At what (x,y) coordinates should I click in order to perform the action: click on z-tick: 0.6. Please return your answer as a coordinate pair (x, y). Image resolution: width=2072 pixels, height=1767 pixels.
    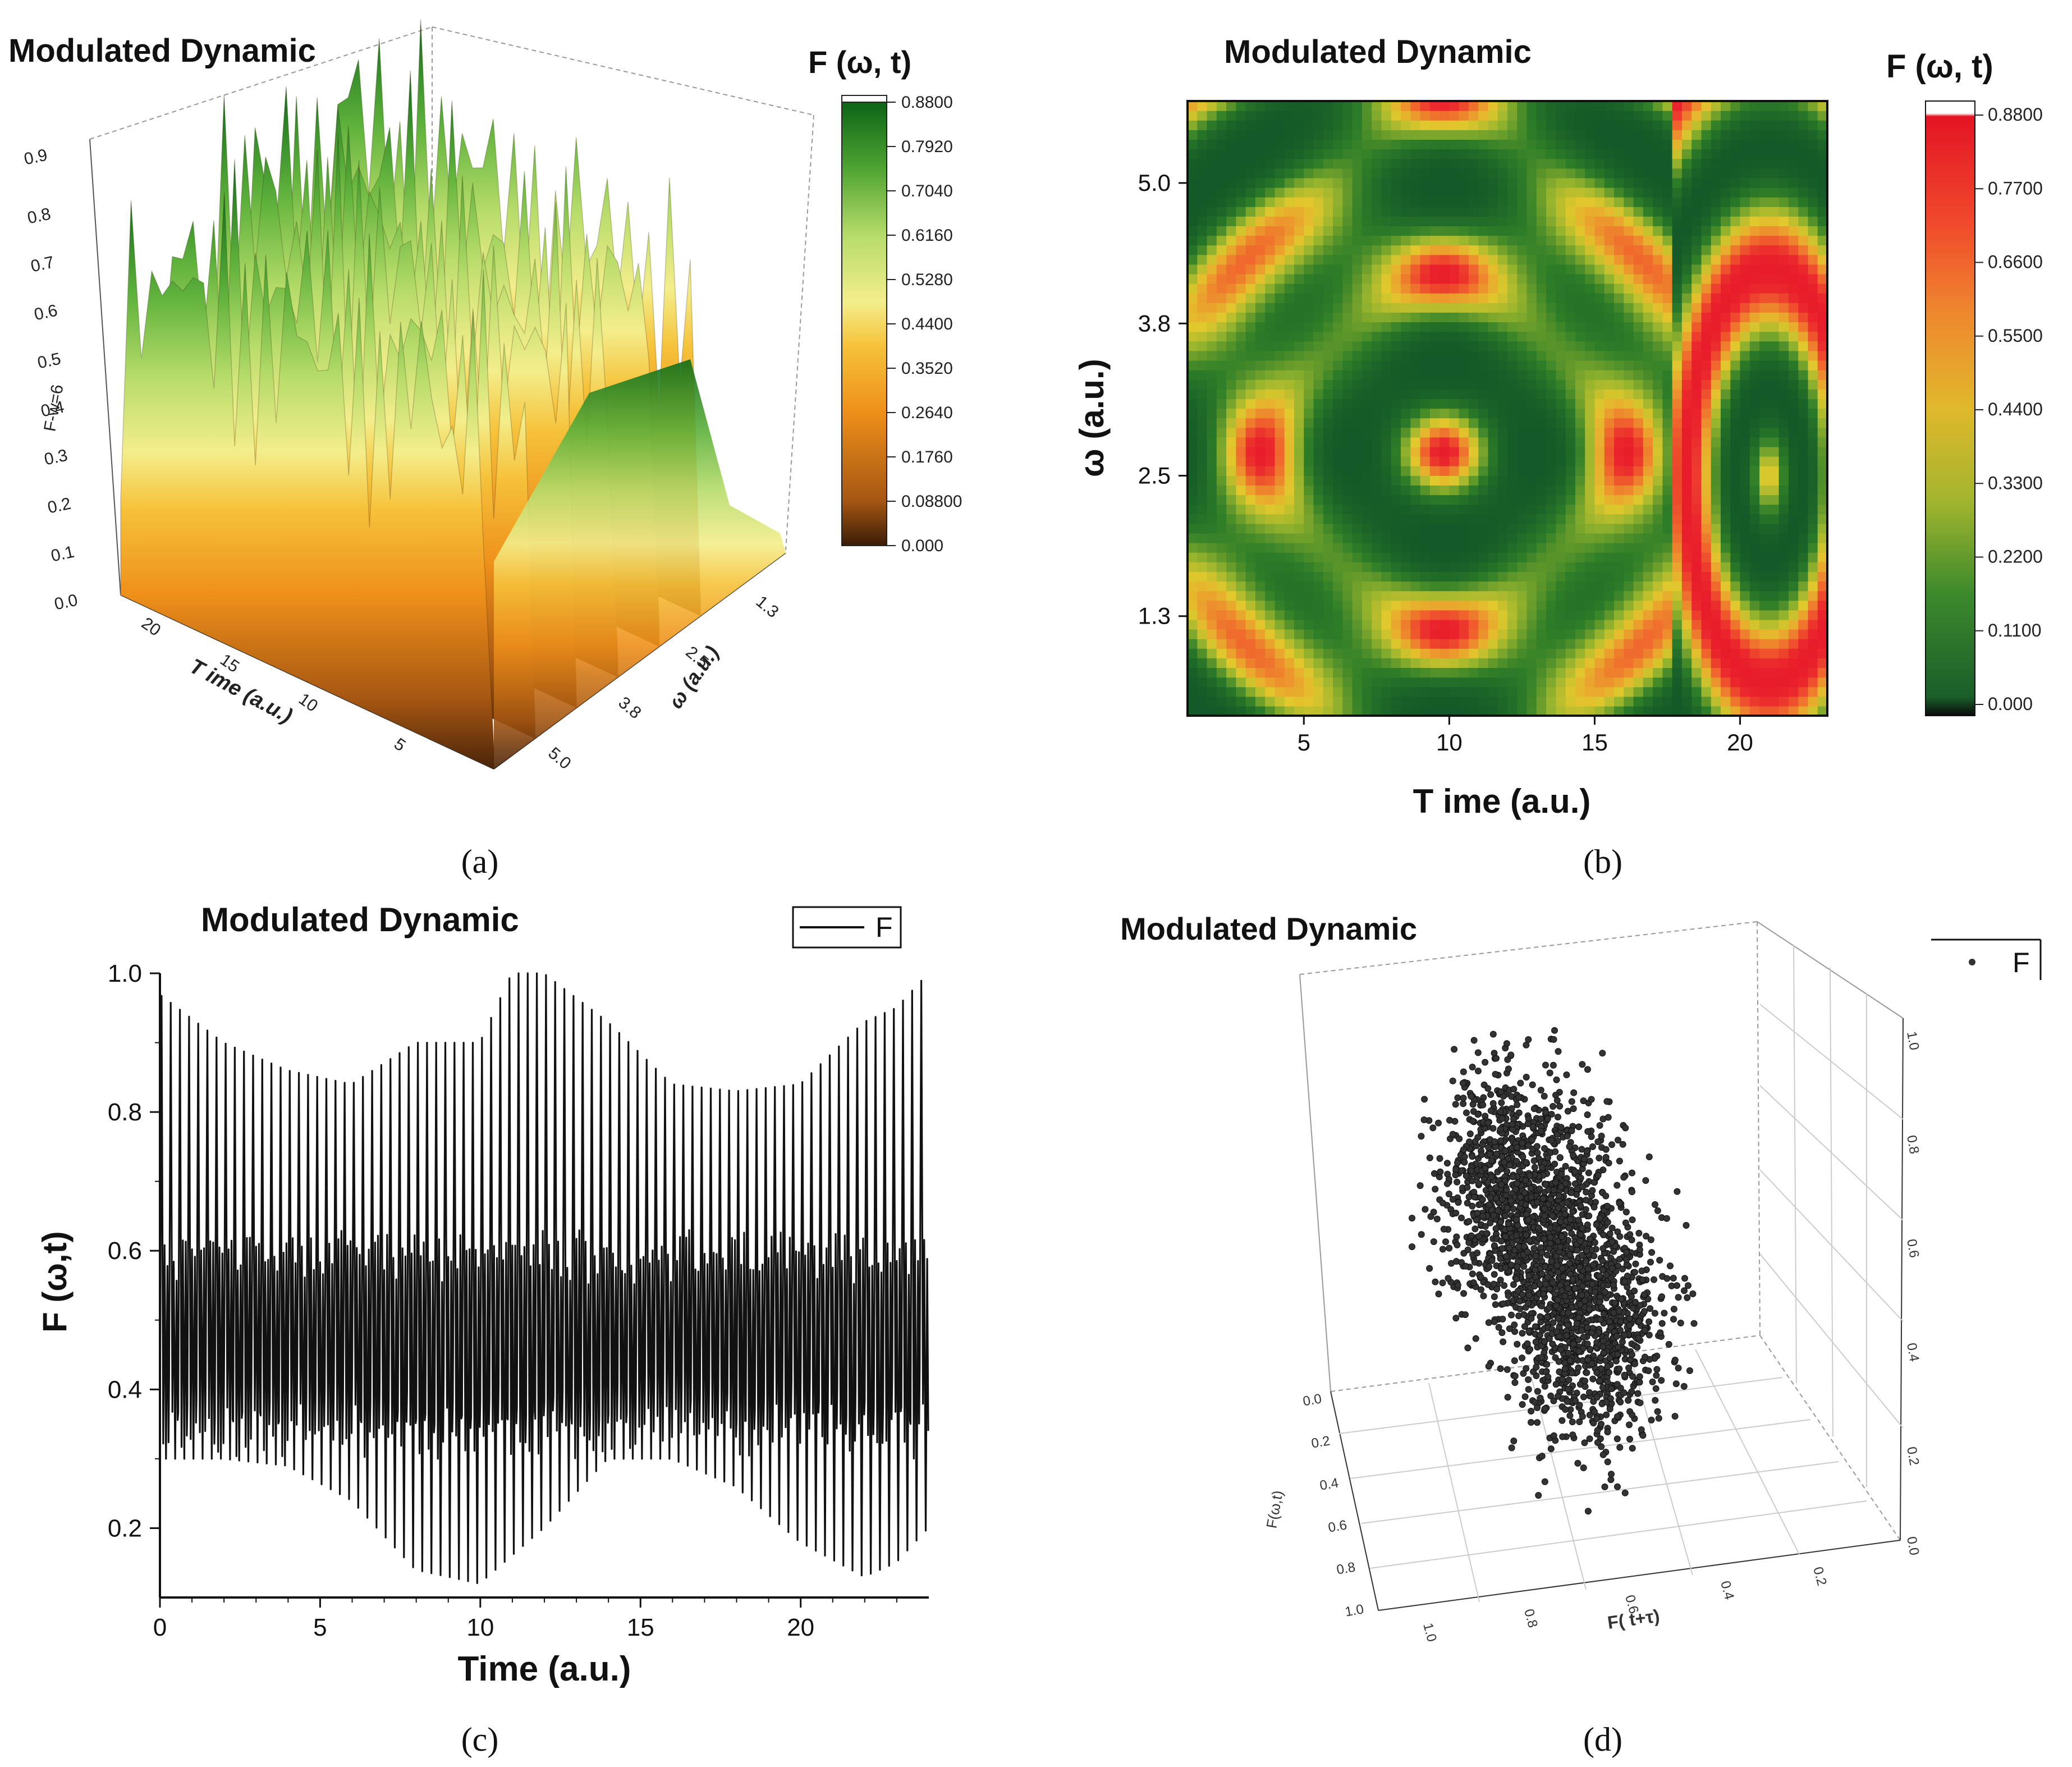
    Looking at the image, I should click on (46, 312).